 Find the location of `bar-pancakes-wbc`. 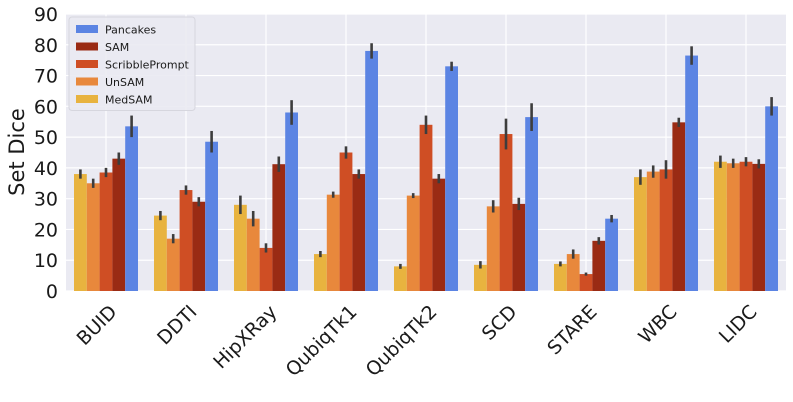

bar-pancakes-wbc is located at coordinates (691, 173).